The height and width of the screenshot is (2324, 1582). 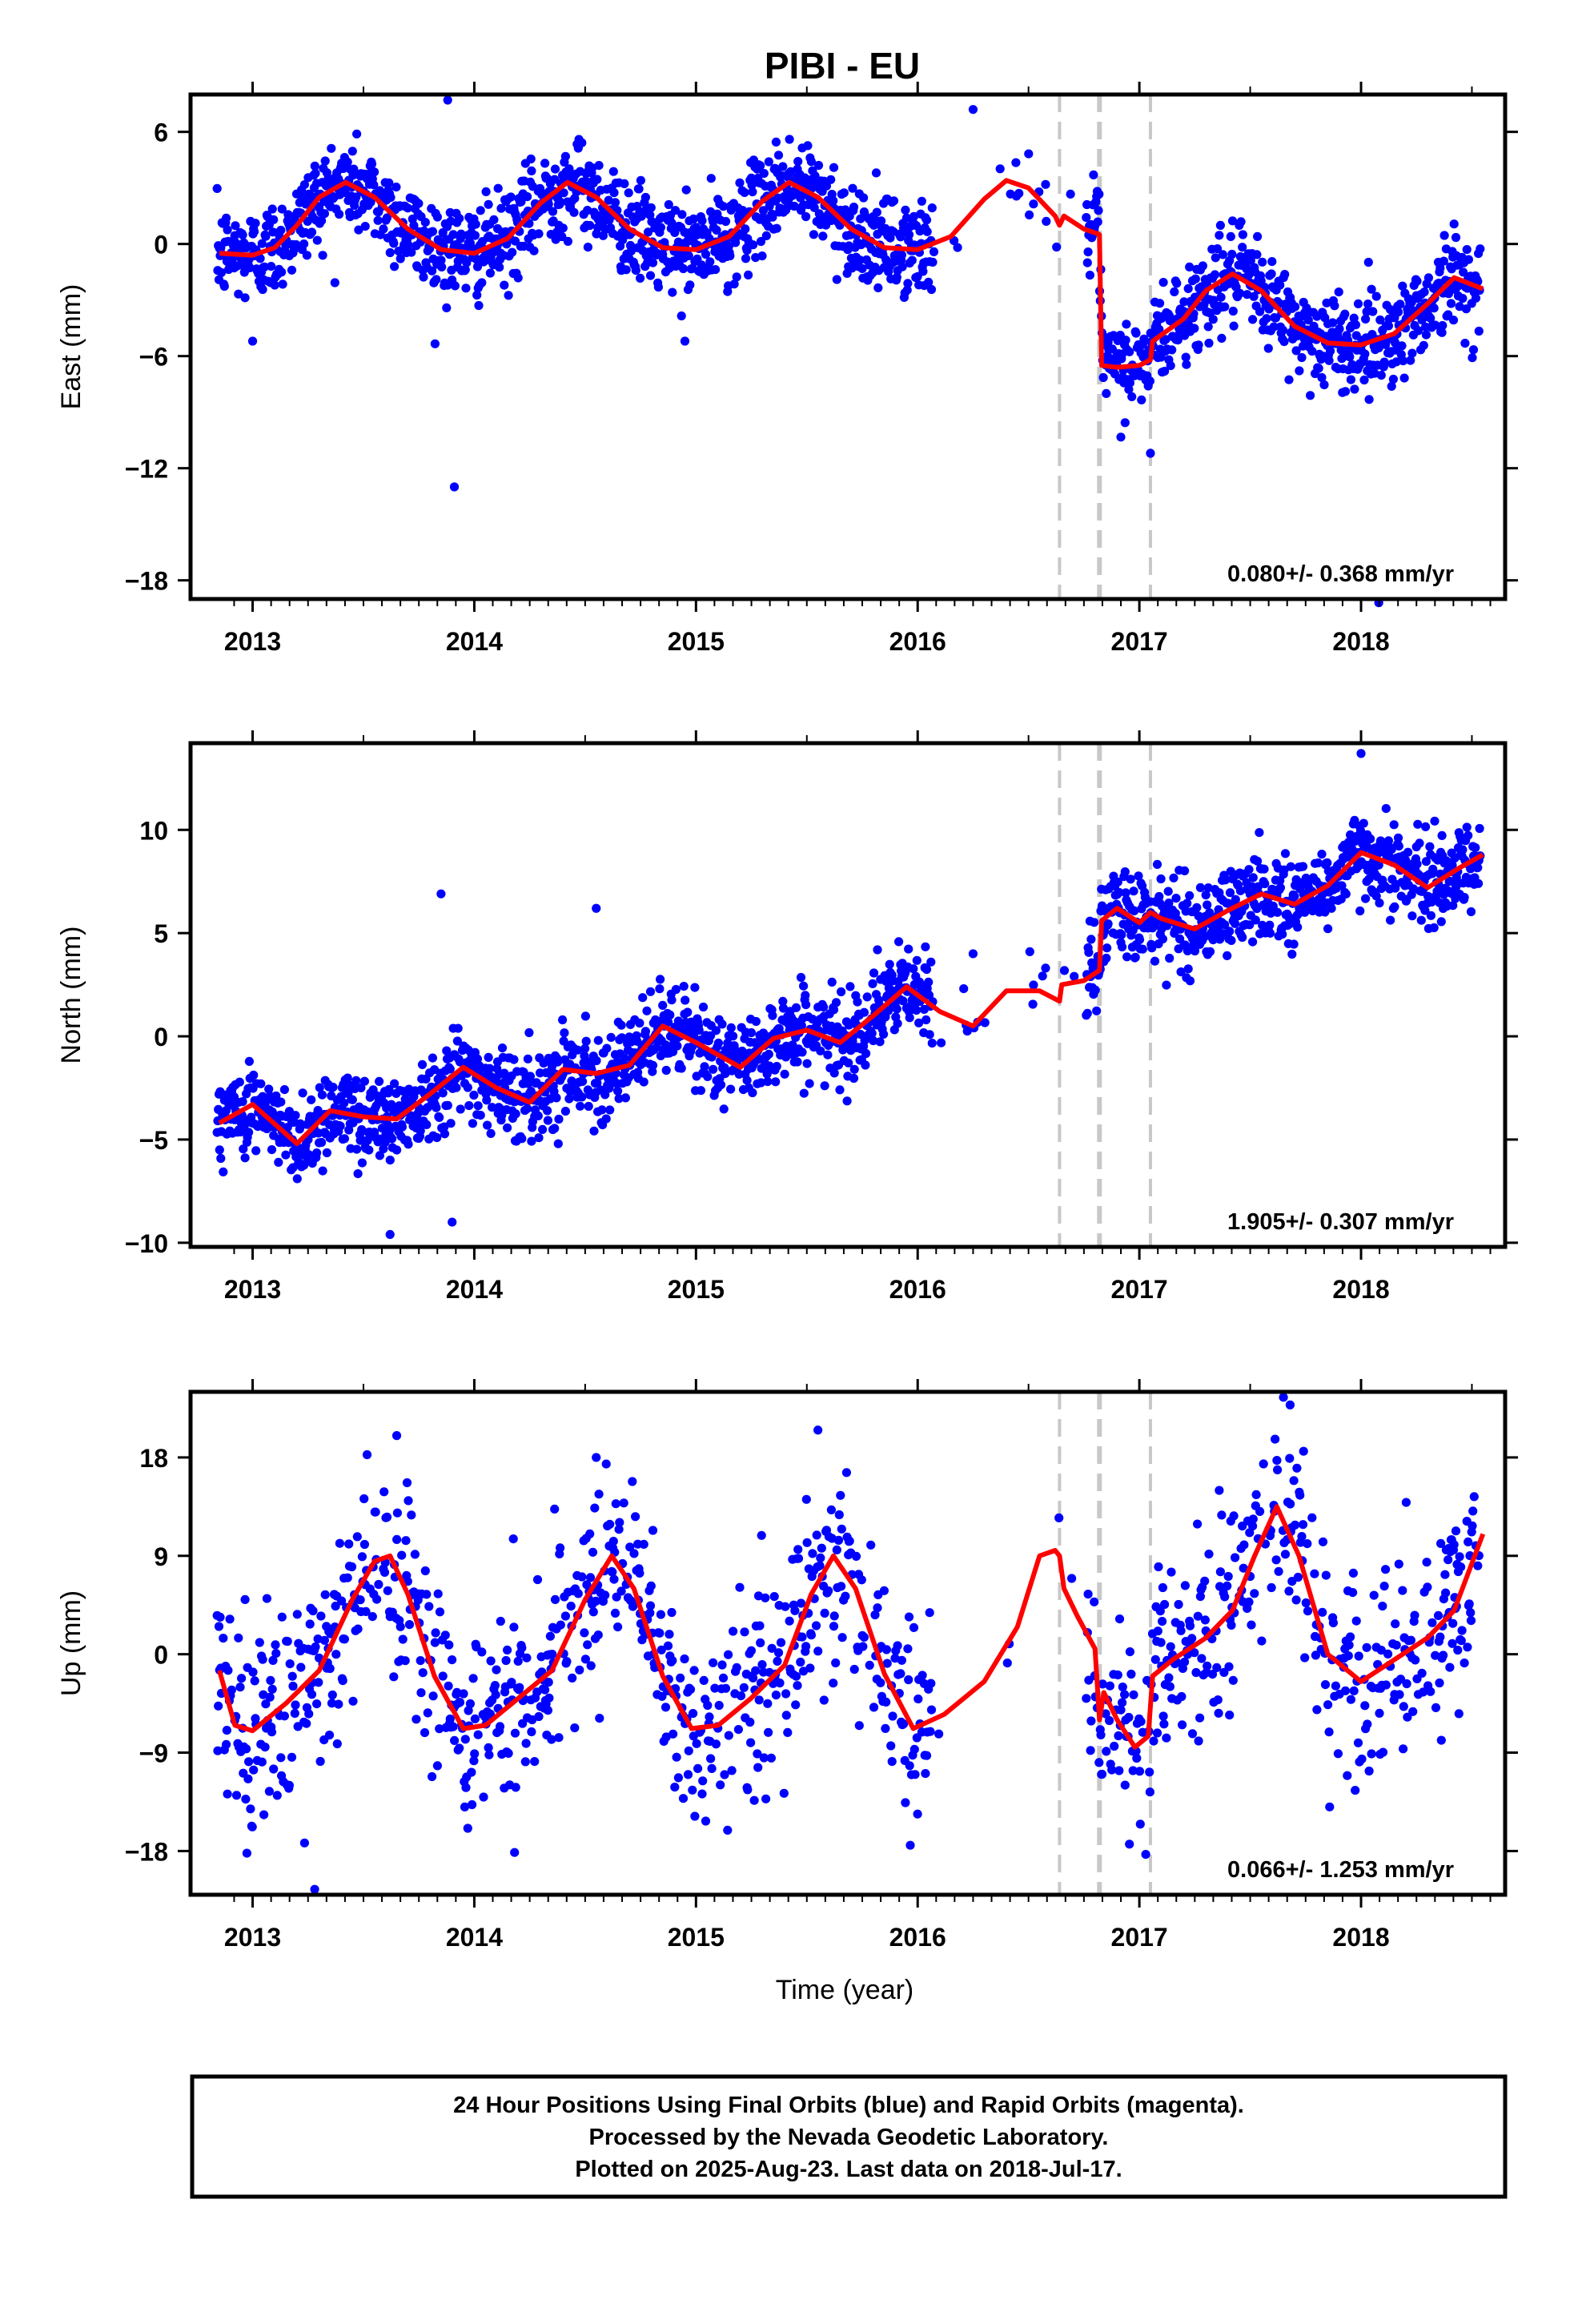 I want to click on x-tick-label: 2016, so click(x=918, y=1289).